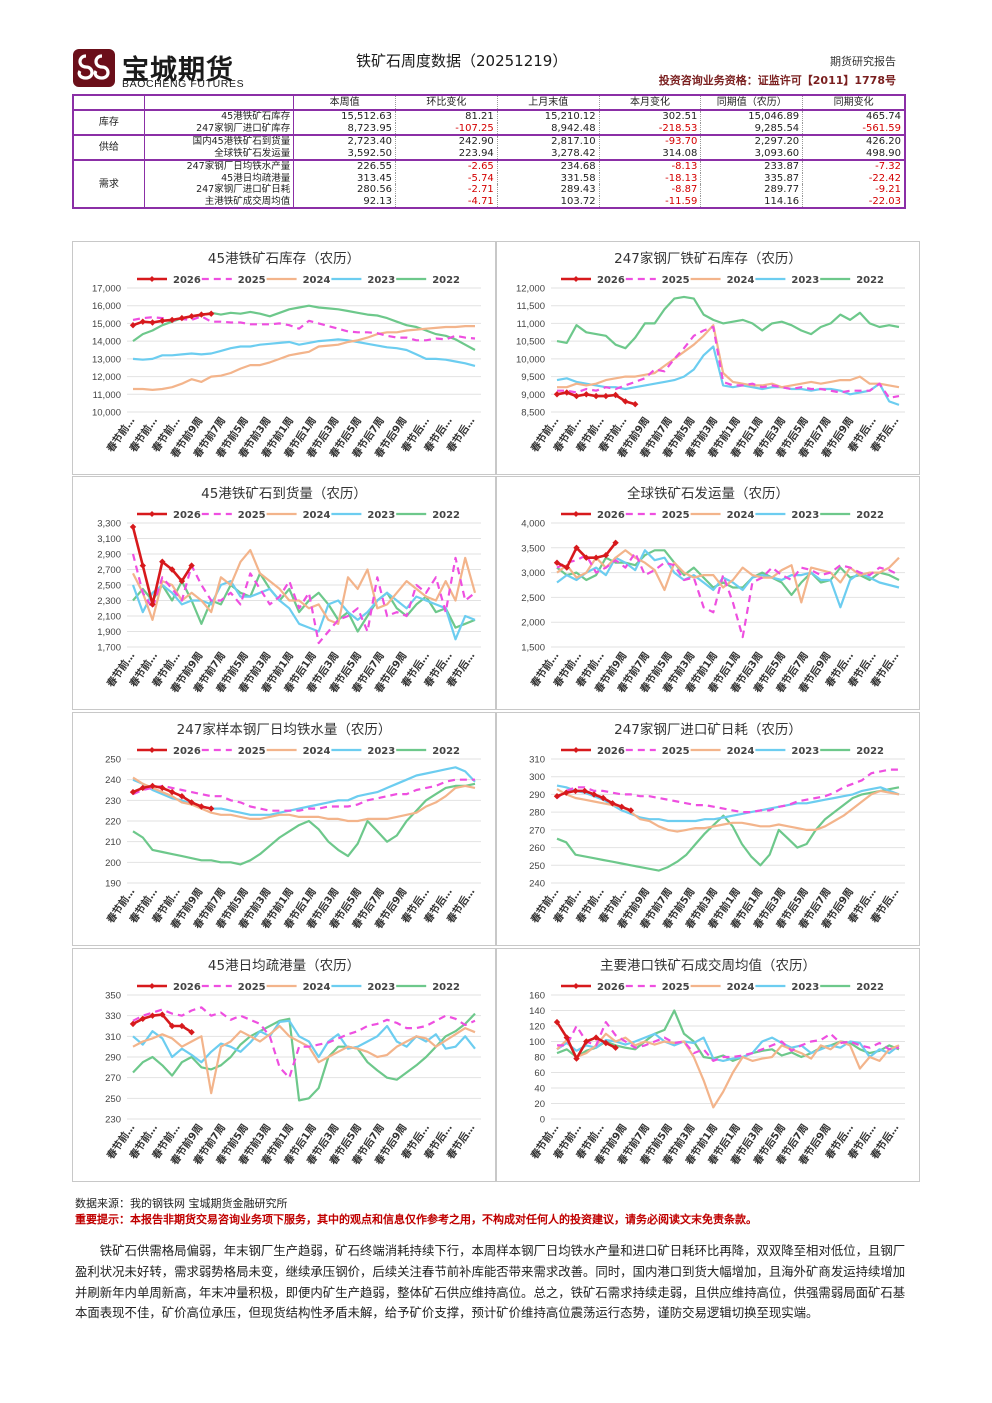 Image resolution: width=992 pixels, height=1403 pixels. Describe the element at coordinates (446, 141) in the screenshot. I see `value-cell: 242.90` at that location.